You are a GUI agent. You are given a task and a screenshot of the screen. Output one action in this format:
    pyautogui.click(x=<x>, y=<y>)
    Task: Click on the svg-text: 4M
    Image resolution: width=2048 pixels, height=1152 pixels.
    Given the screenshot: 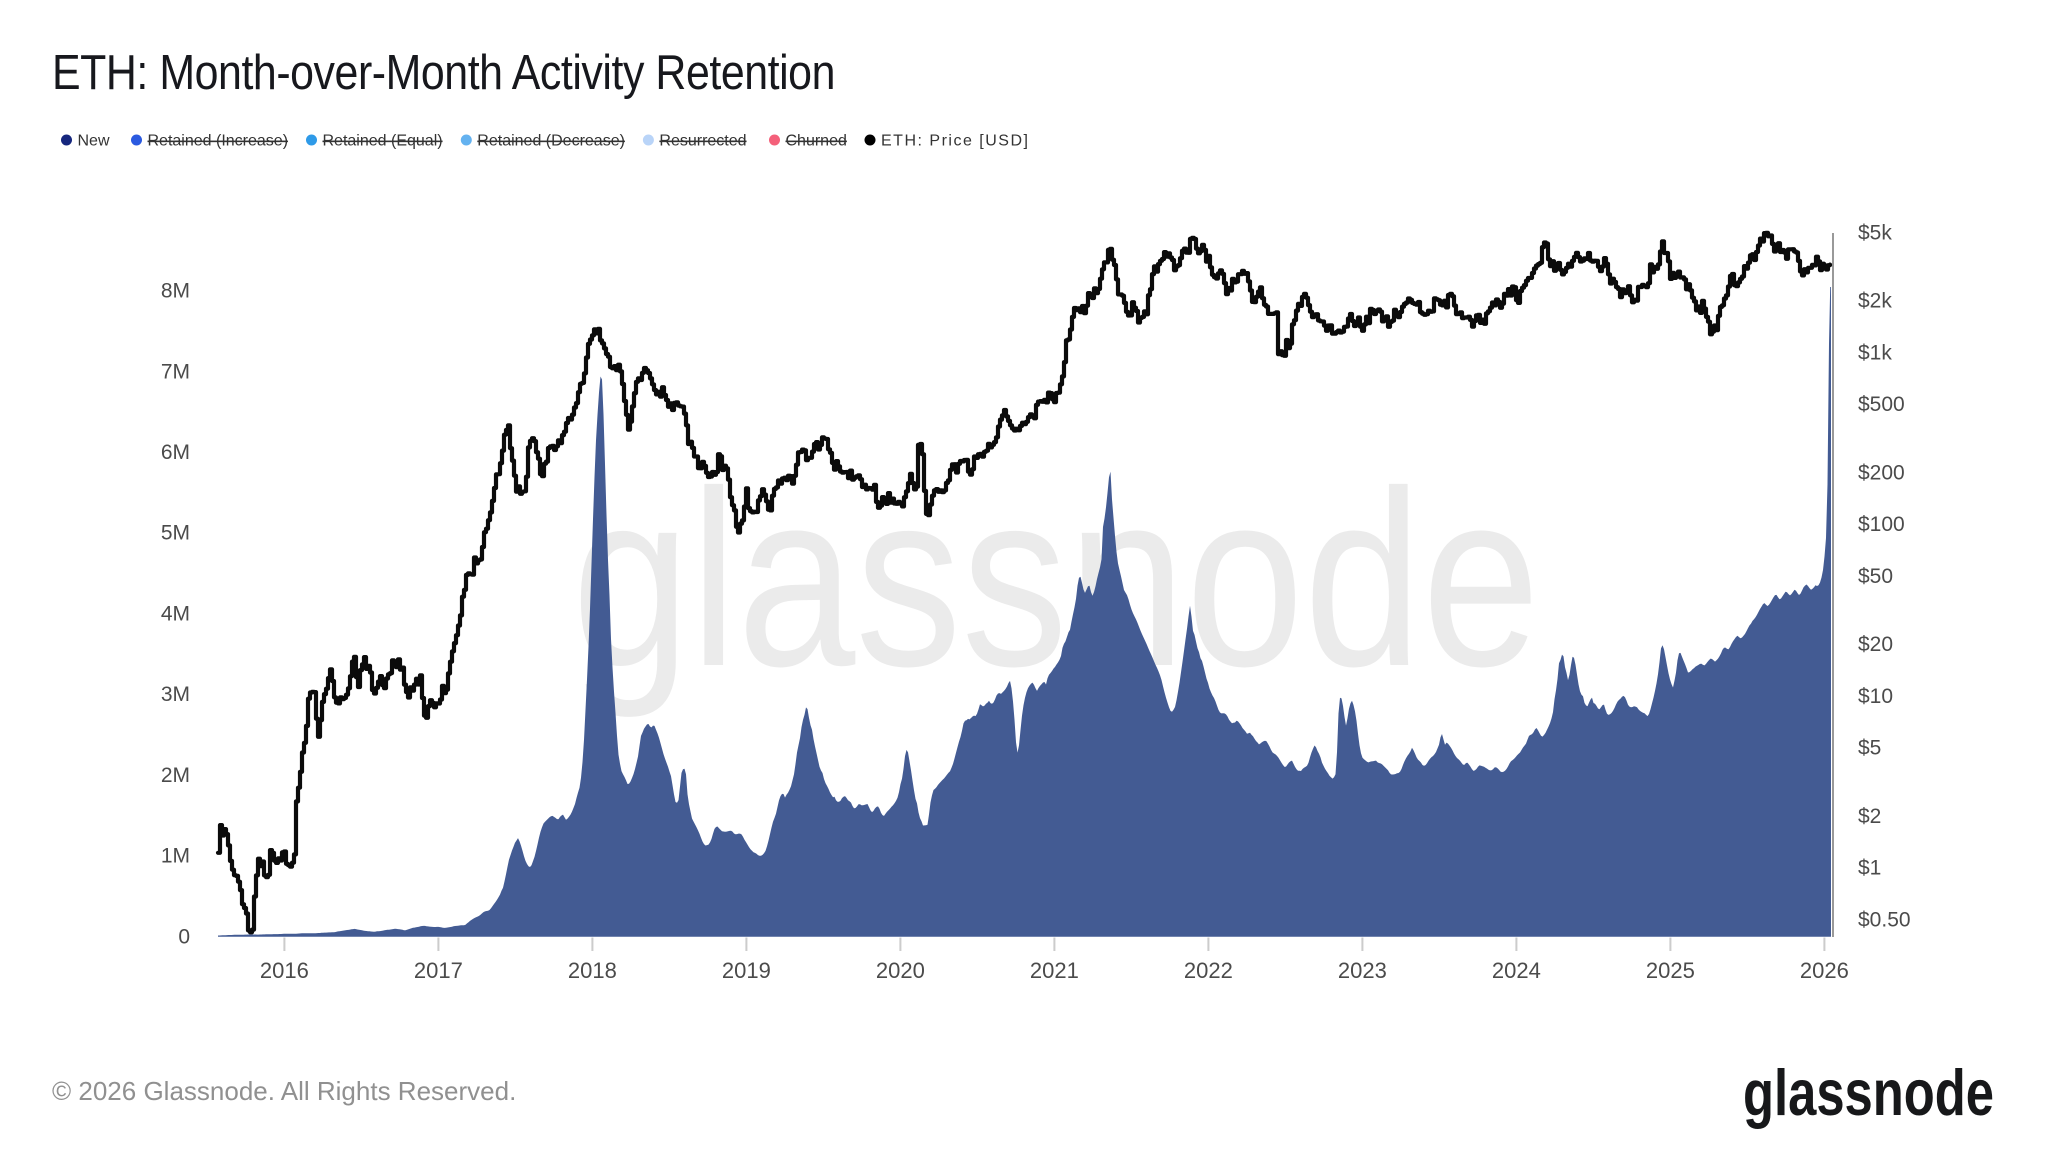 What is the action you would take?
    pyautogui.click(x=175, y=613)
    